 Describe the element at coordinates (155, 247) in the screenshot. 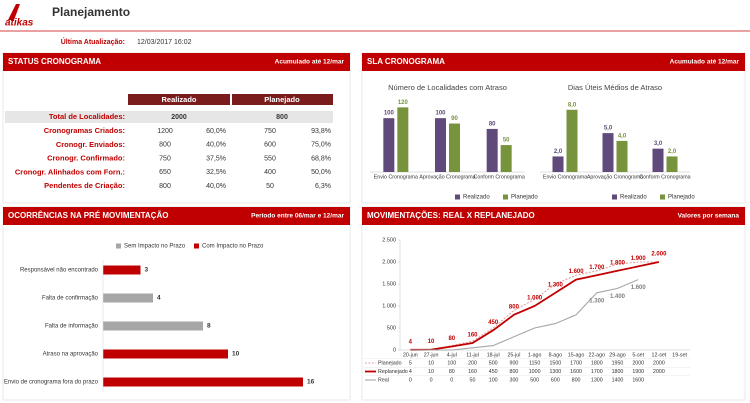

I see `legend-label: Sem Impacto no Prazo` at that location.